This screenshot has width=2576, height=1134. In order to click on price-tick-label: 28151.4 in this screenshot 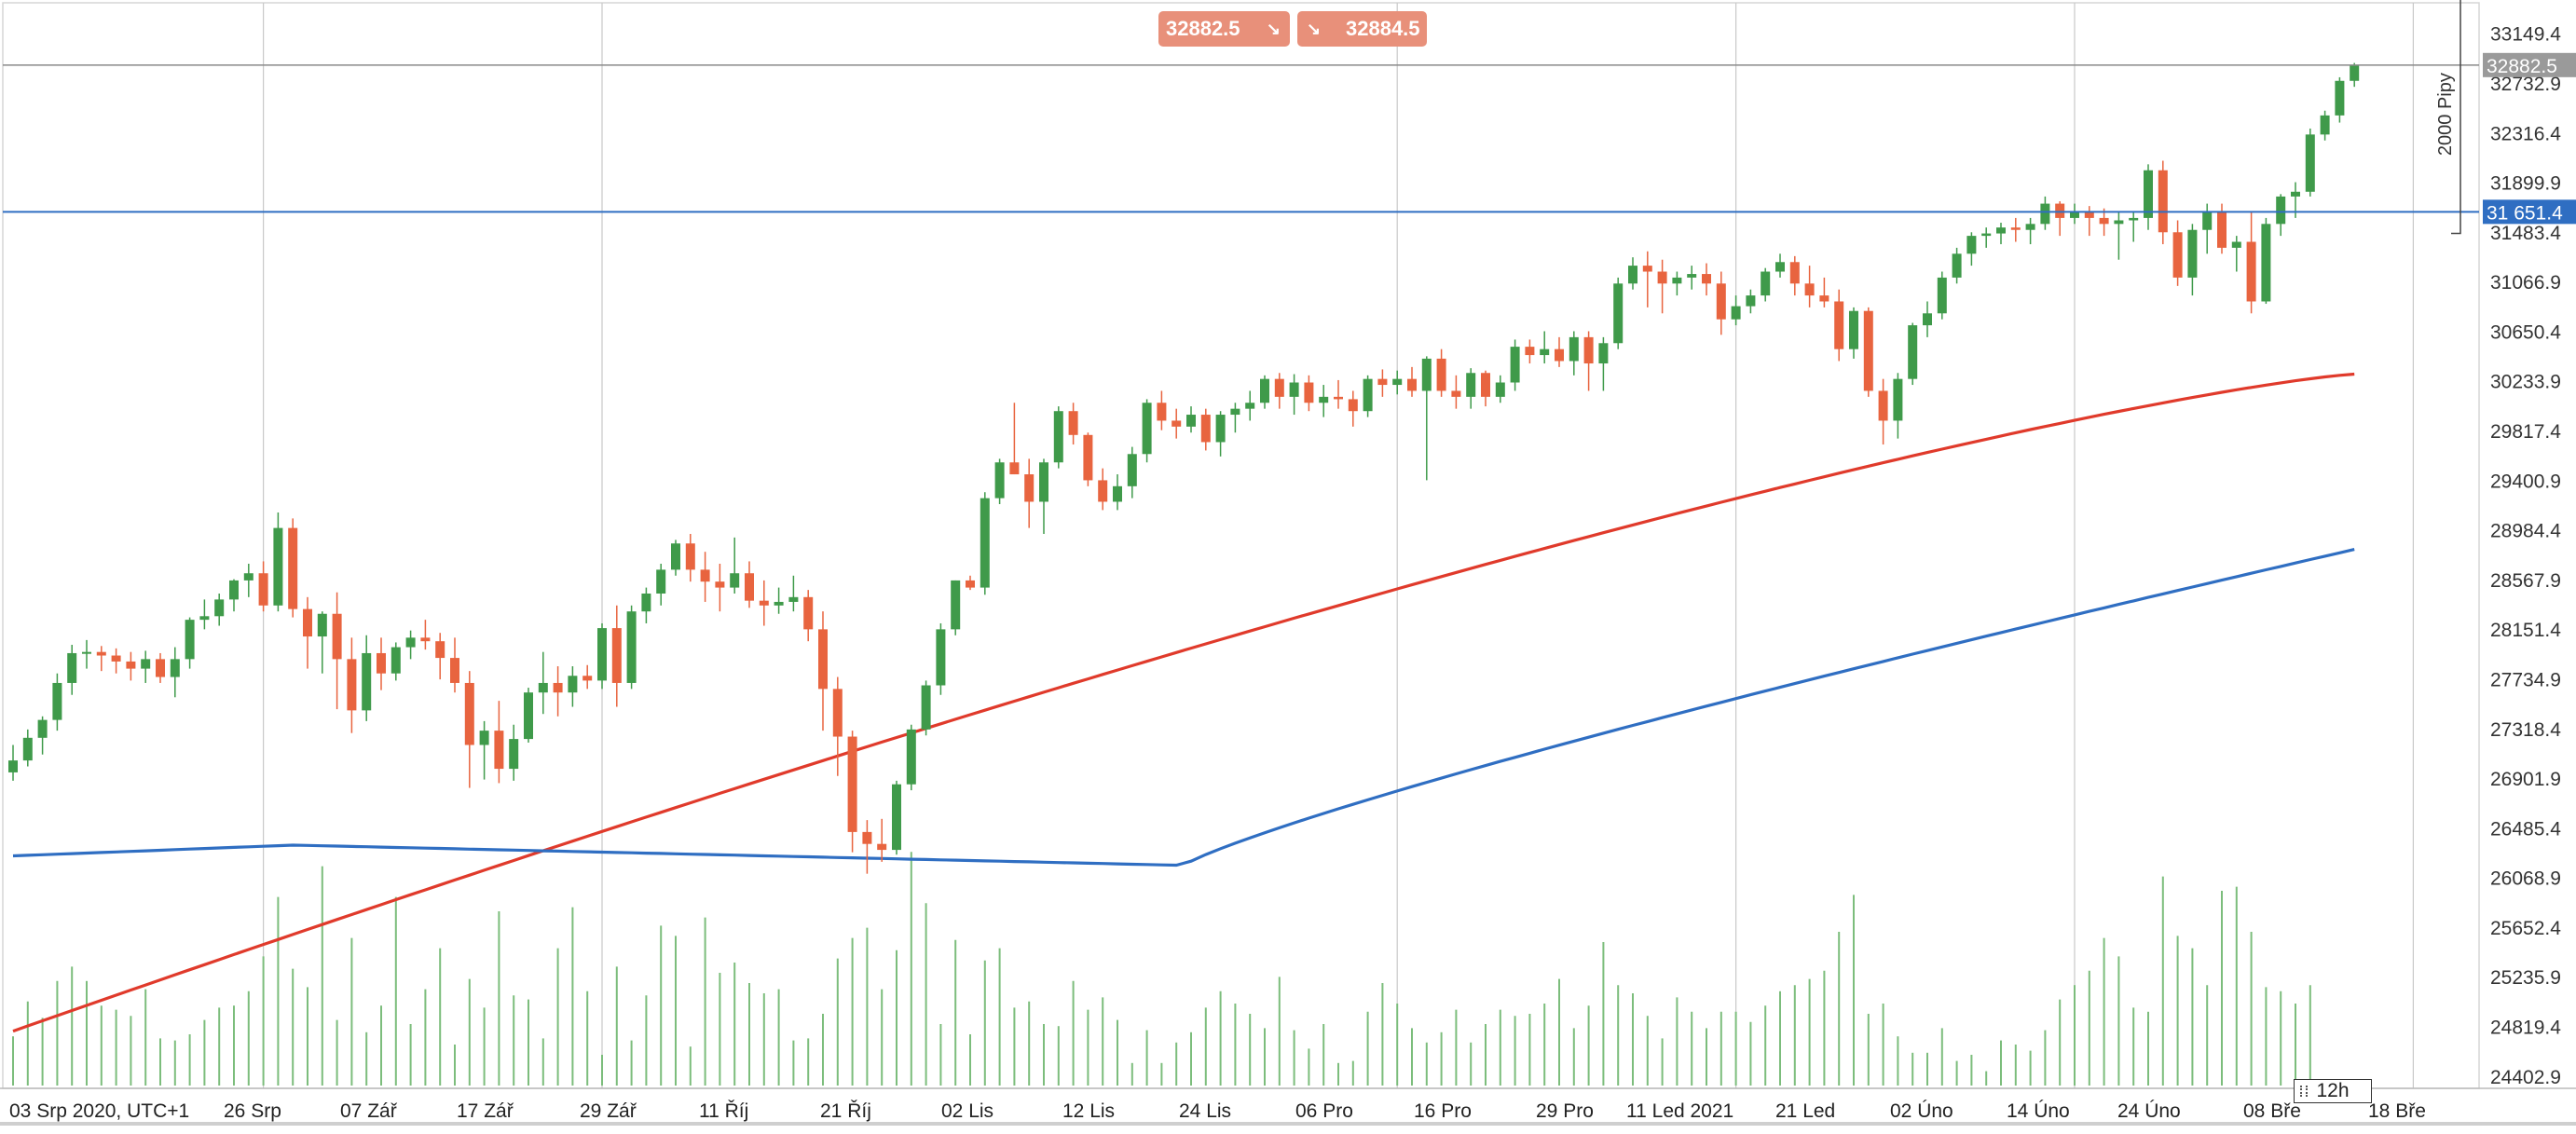, I will do `click(2525, 630)`.